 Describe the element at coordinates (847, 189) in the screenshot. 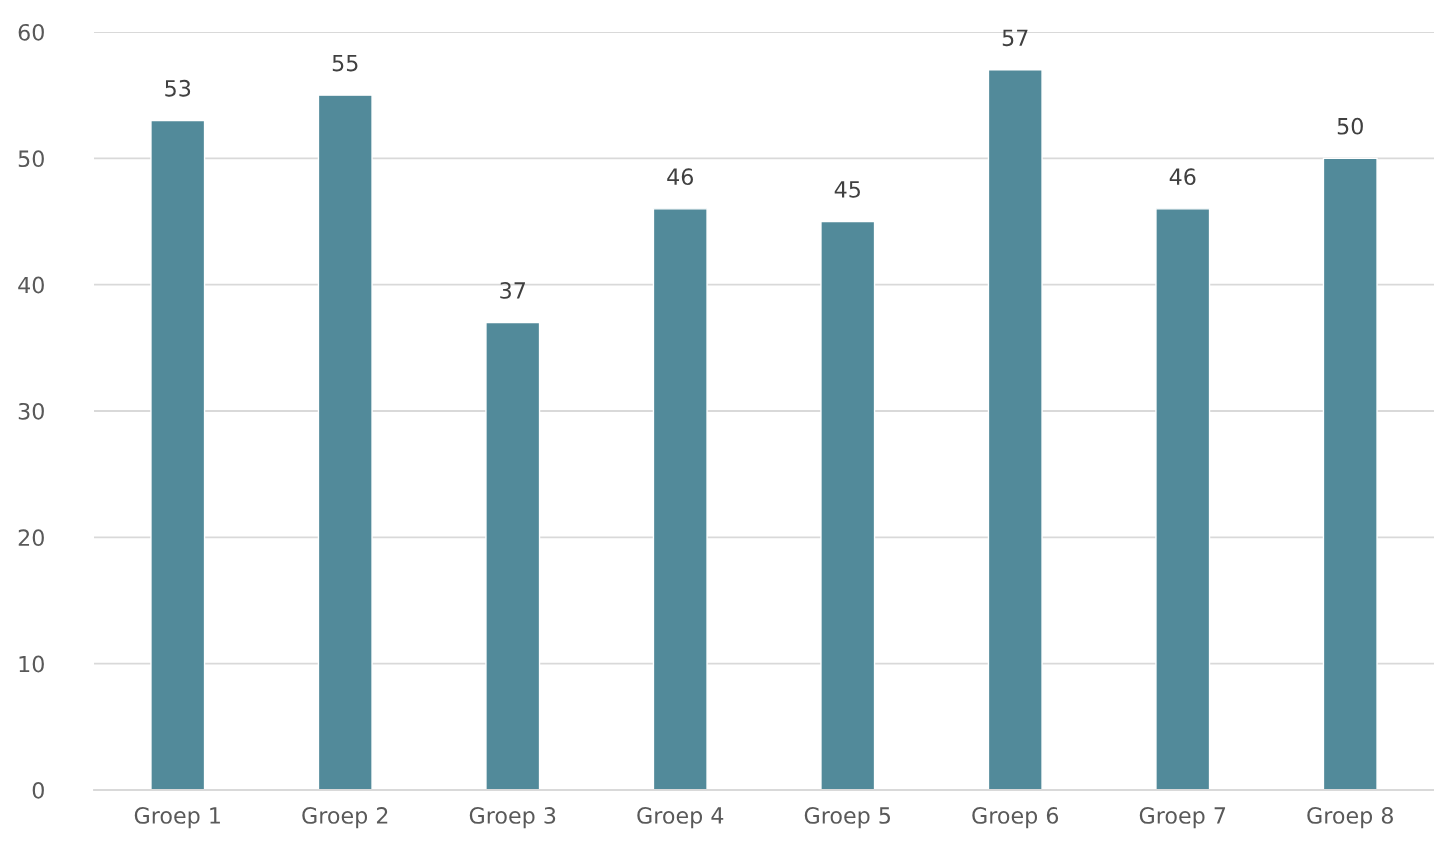

I see `data-label: 45` at that location.